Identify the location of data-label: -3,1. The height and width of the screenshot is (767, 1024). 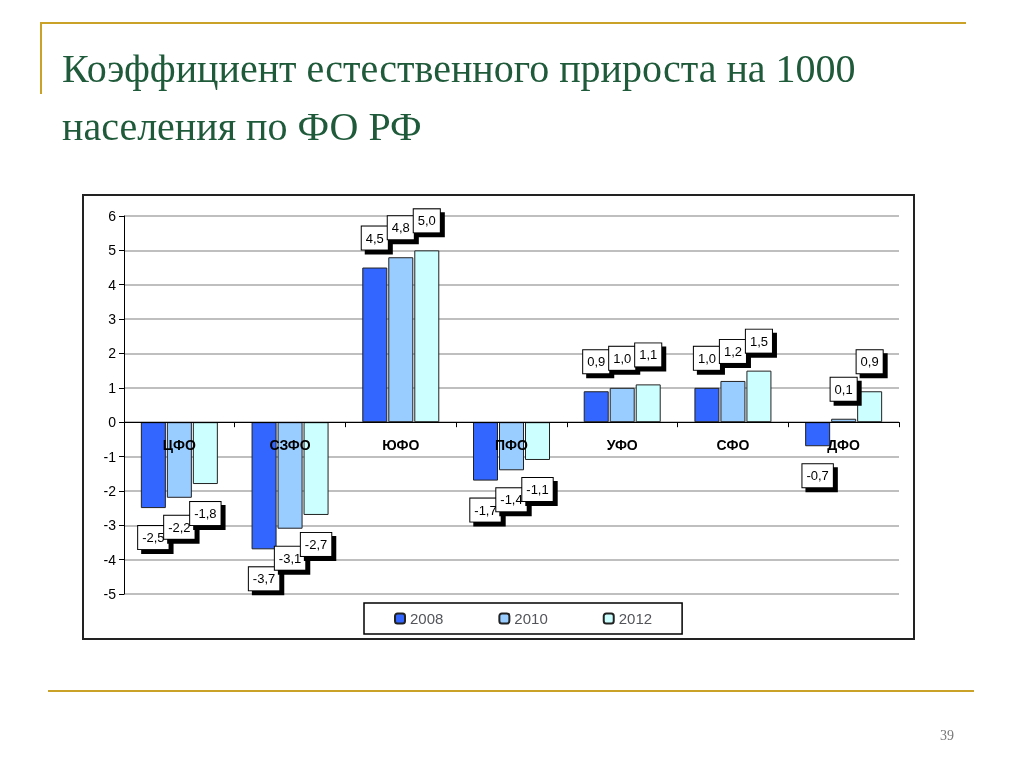
(290, 558).